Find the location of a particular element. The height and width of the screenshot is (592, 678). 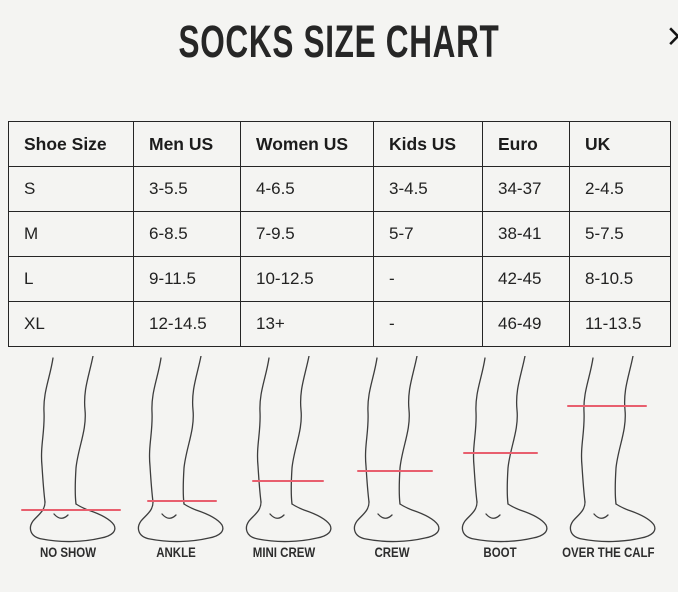

table-cell: S is located at coordinates (71, 189).